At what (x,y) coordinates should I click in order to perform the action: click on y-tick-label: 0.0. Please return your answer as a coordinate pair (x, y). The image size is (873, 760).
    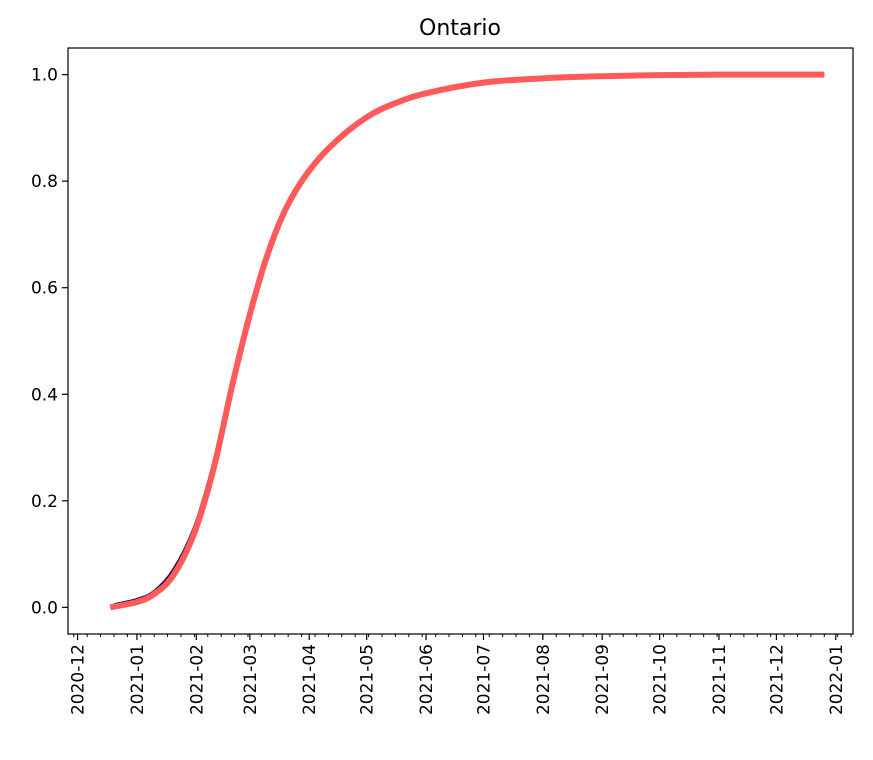
    Looking at the image, I should click on (44, 608).